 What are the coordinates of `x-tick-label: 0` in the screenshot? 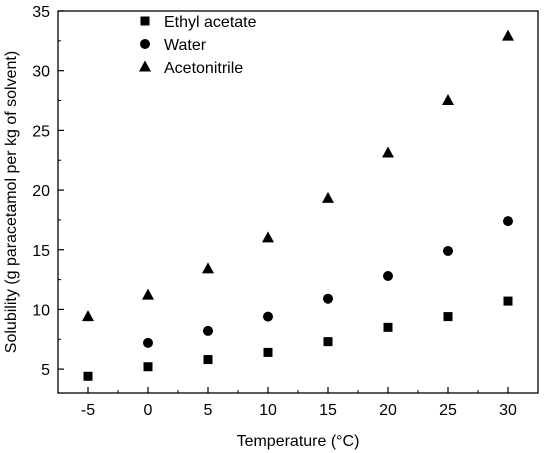 It's located at (148, 410).